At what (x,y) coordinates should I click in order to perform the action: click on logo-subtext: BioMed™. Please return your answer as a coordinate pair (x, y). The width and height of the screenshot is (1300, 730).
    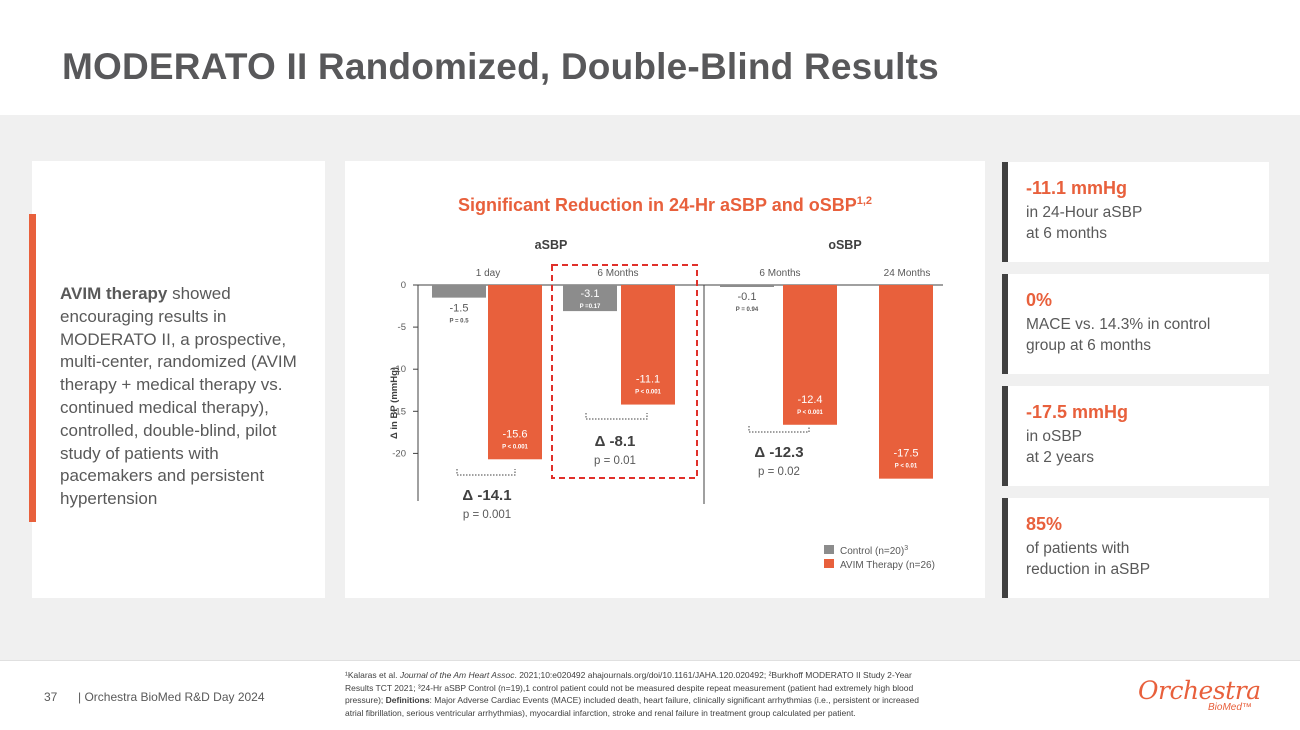
    Looking at the image, I should click on (1230, 707).